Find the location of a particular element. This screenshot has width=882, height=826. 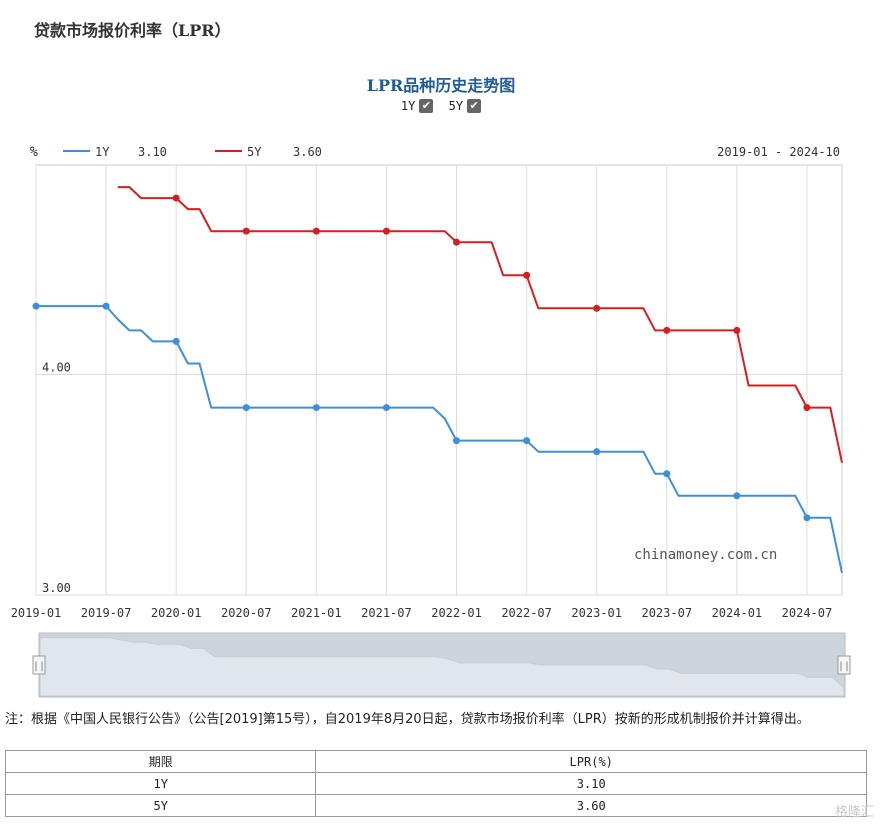

table-cell-term: 5Y is located at coordinates (160, 805).